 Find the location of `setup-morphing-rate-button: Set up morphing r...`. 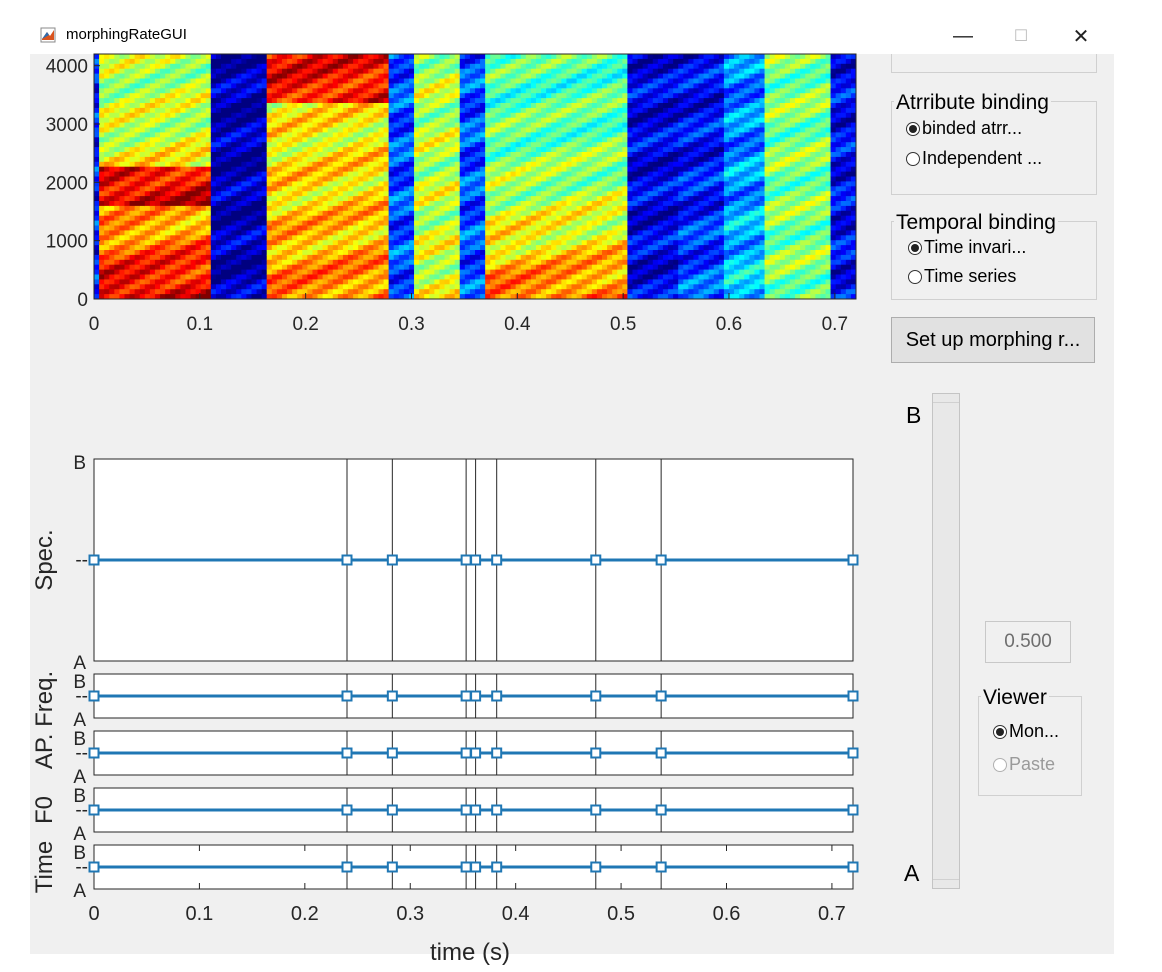

setup-morphing-rate-button: Set up morphing r... is located at coordinates (993, 340).